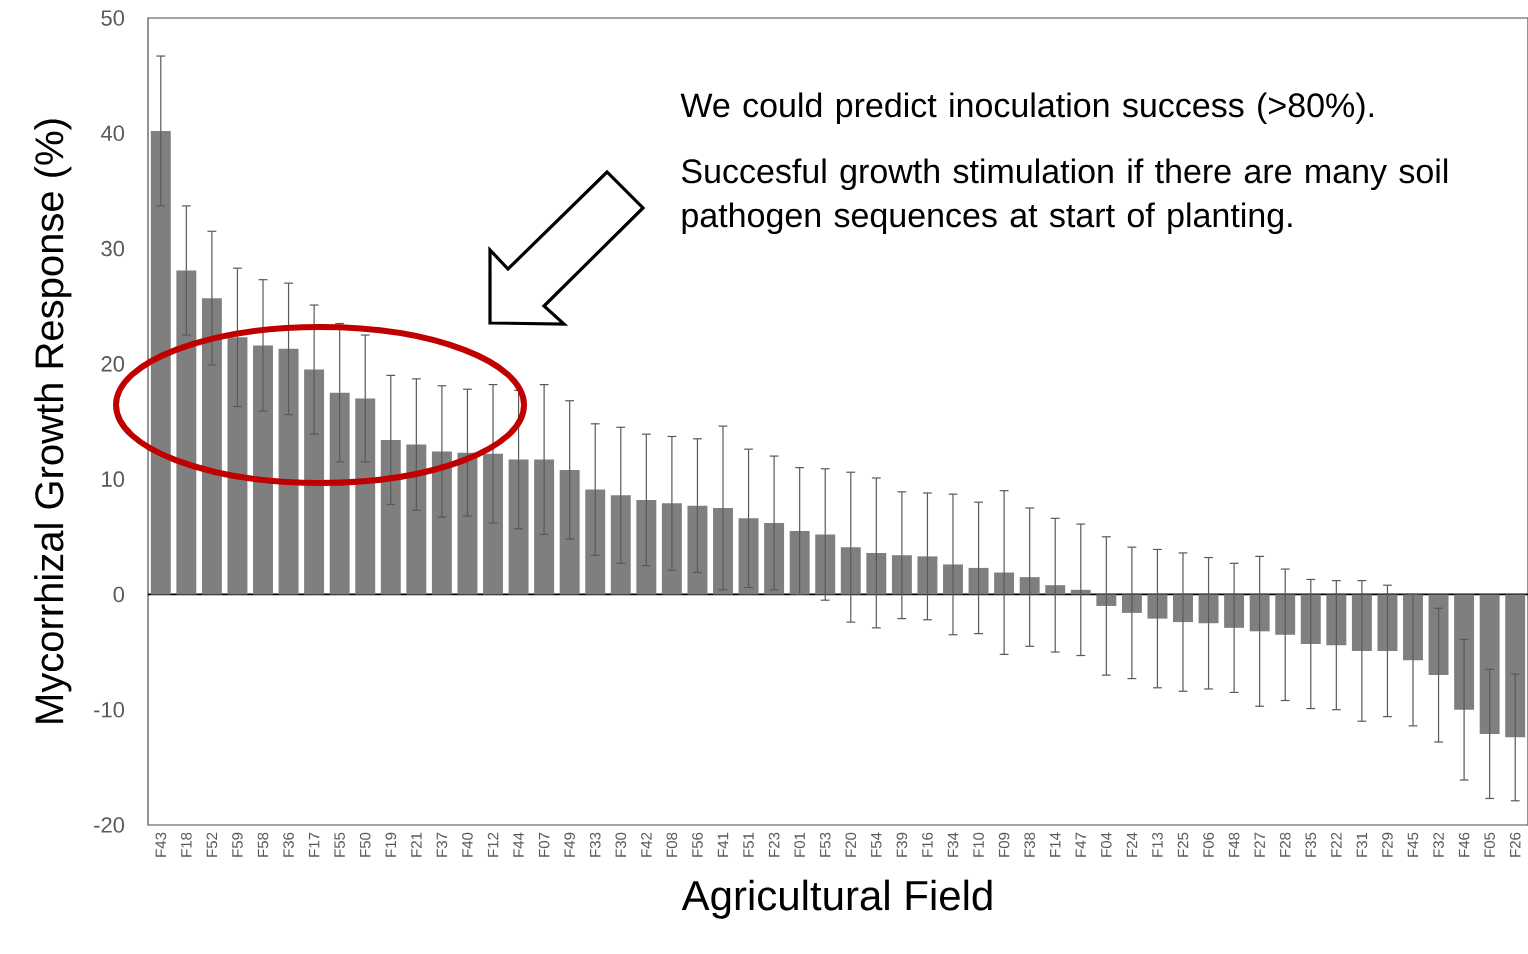  What do you see at coordinates (723, 844) in the screenshot?
I see `x-tick-label: F41` at bounding box center [723, 844].